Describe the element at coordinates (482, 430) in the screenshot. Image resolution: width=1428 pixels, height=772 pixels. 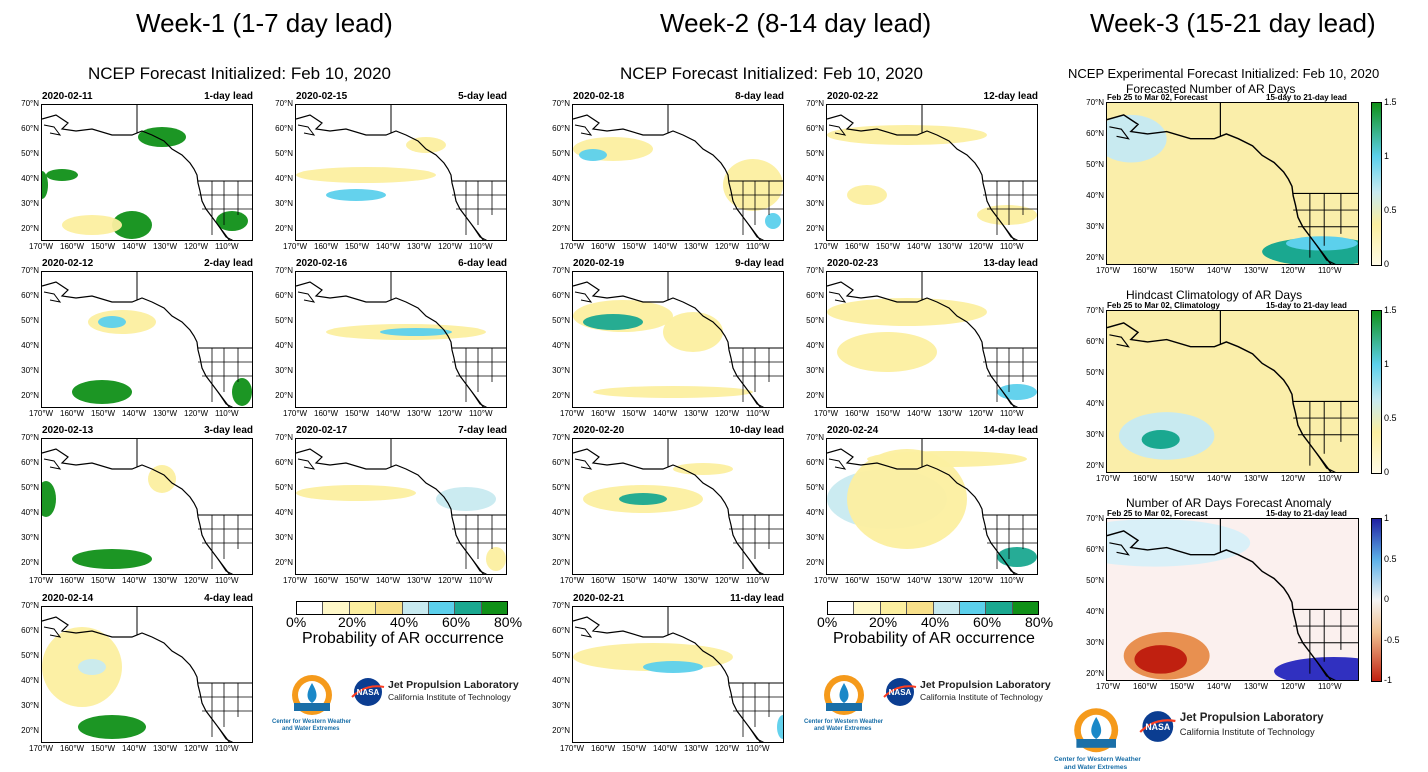
I see `panel-lead: 7-day lead` at that location.